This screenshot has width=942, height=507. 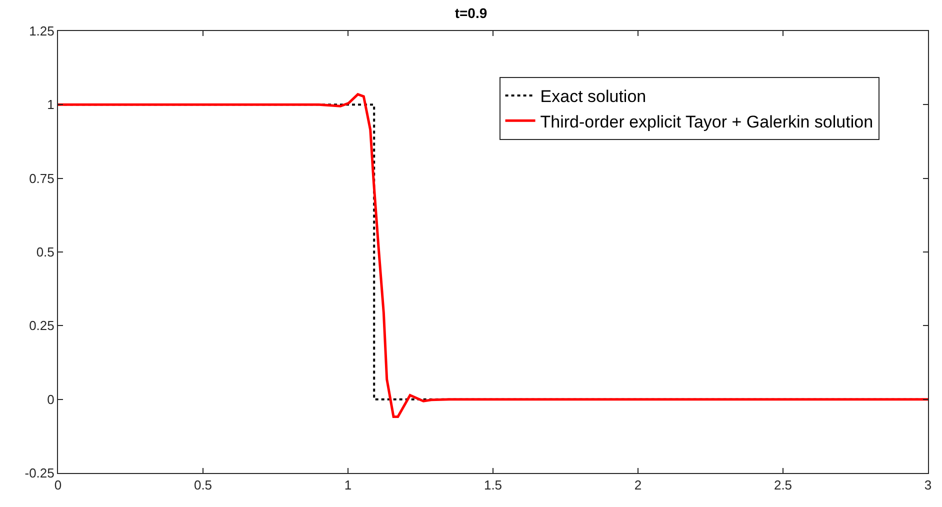 I want to click on y-tick-label: 1, so click(x=50, y=104).